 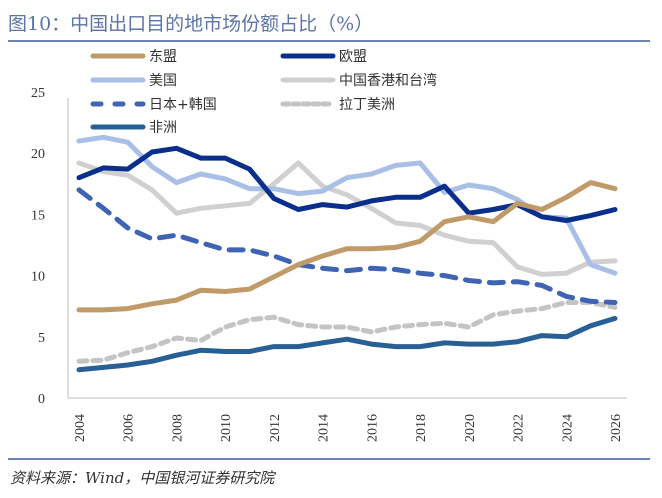 What do you see at coordinates (38, 277) in the screenshot?
I see `y-tick-label: 10` at bounding box center [38, 277].